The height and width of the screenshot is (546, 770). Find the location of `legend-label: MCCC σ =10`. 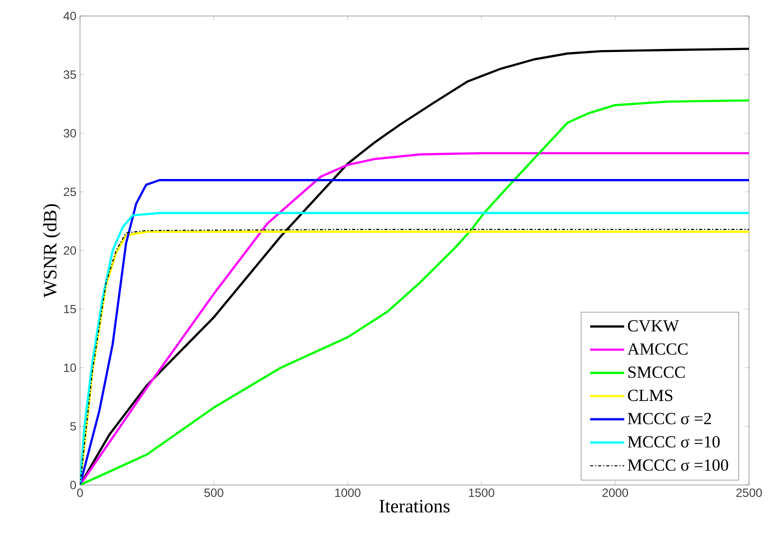

legend-label: MCCC σ =10 is located at coordinates (674, 442).